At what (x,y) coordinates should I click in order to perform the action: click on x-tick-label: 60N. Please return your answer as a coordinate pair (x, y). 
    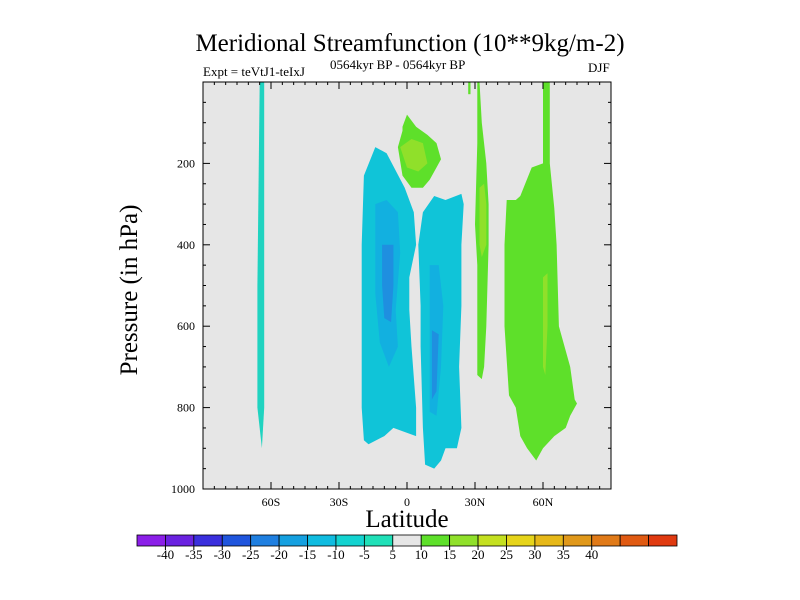
    Looking at the image, I should click on (543, 502).